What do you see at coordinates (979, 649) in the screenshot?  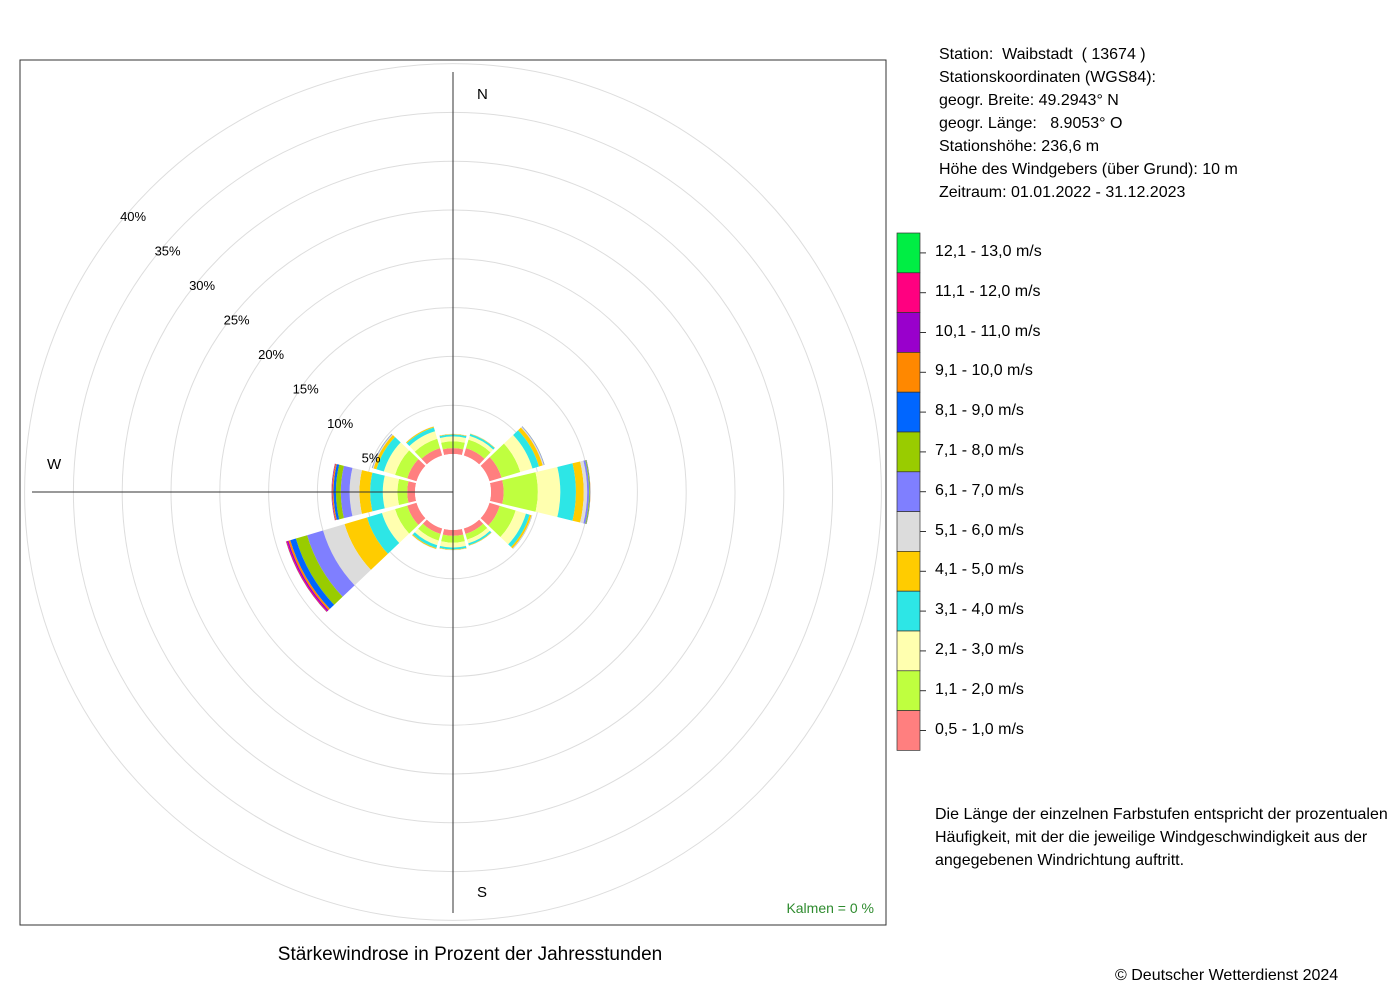 I see `legend-label: 2,1 - 3,0 m/s` at bounding box center [979, 649].